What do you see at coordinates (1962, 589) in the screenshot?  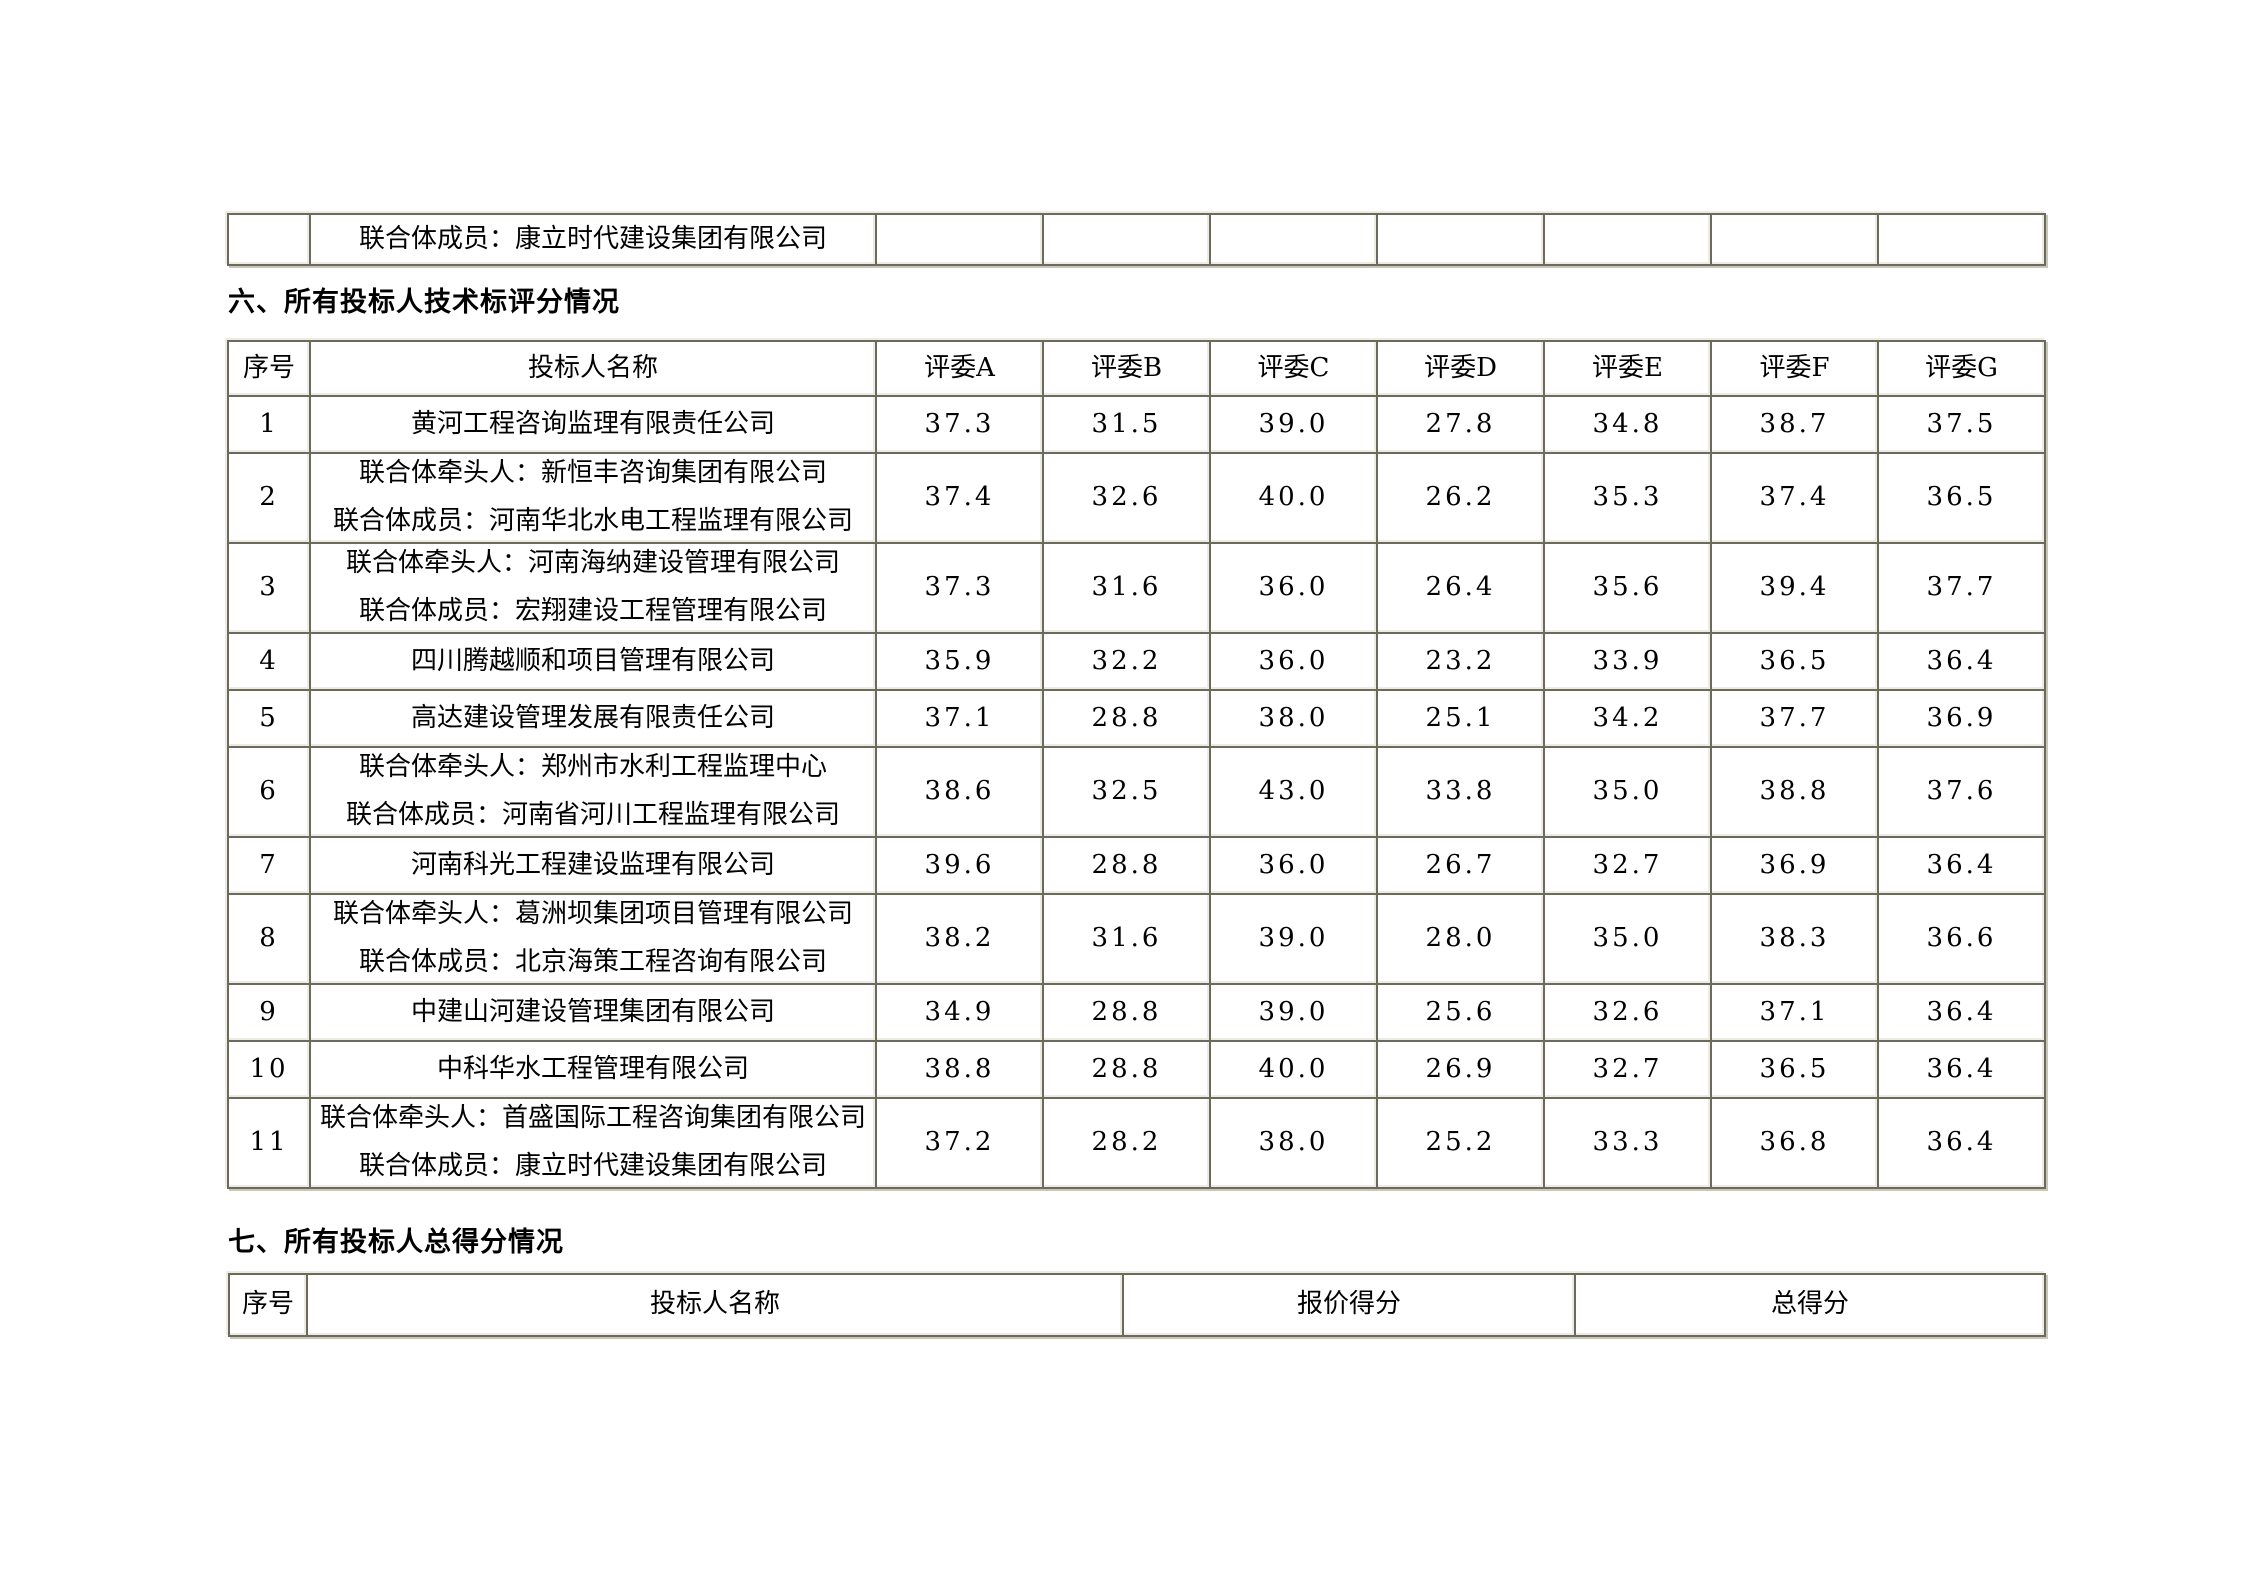 I see `score-cell: 37.7` at bounding box center [1962, 589].